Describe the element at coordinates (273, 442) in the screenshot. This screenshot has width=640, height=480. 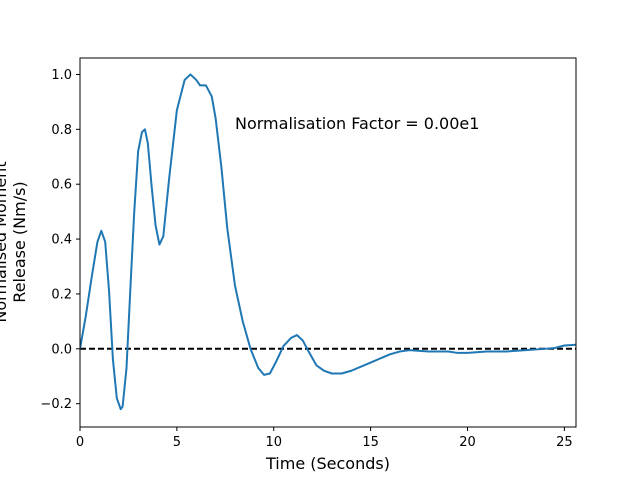
I see `x-tick-label: 10` at that location.